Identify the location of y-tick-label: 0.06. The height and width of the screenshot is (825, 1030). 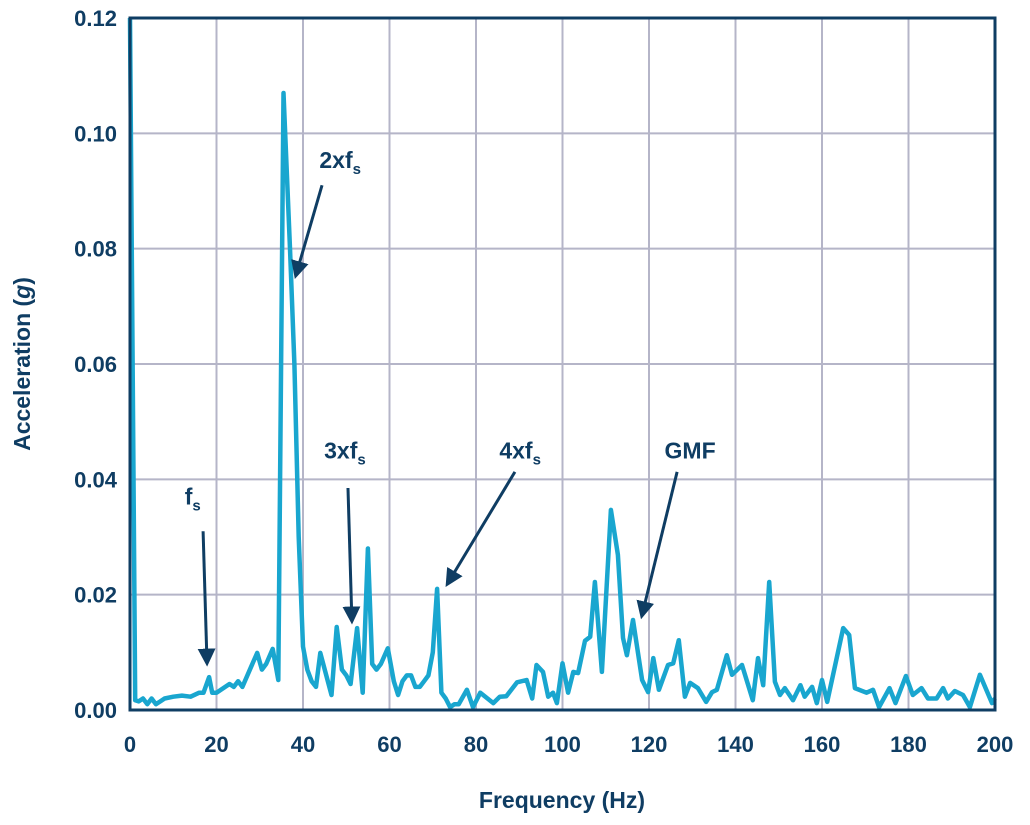
(95, 364).